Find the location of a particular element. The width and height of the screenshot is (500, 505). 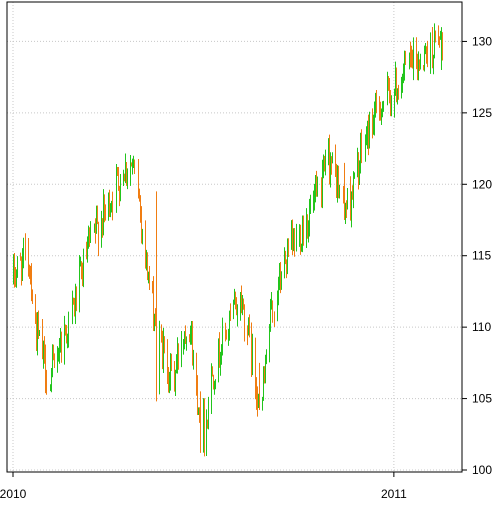

x-tick-label: 2011 is located at coordinates (394, 493).